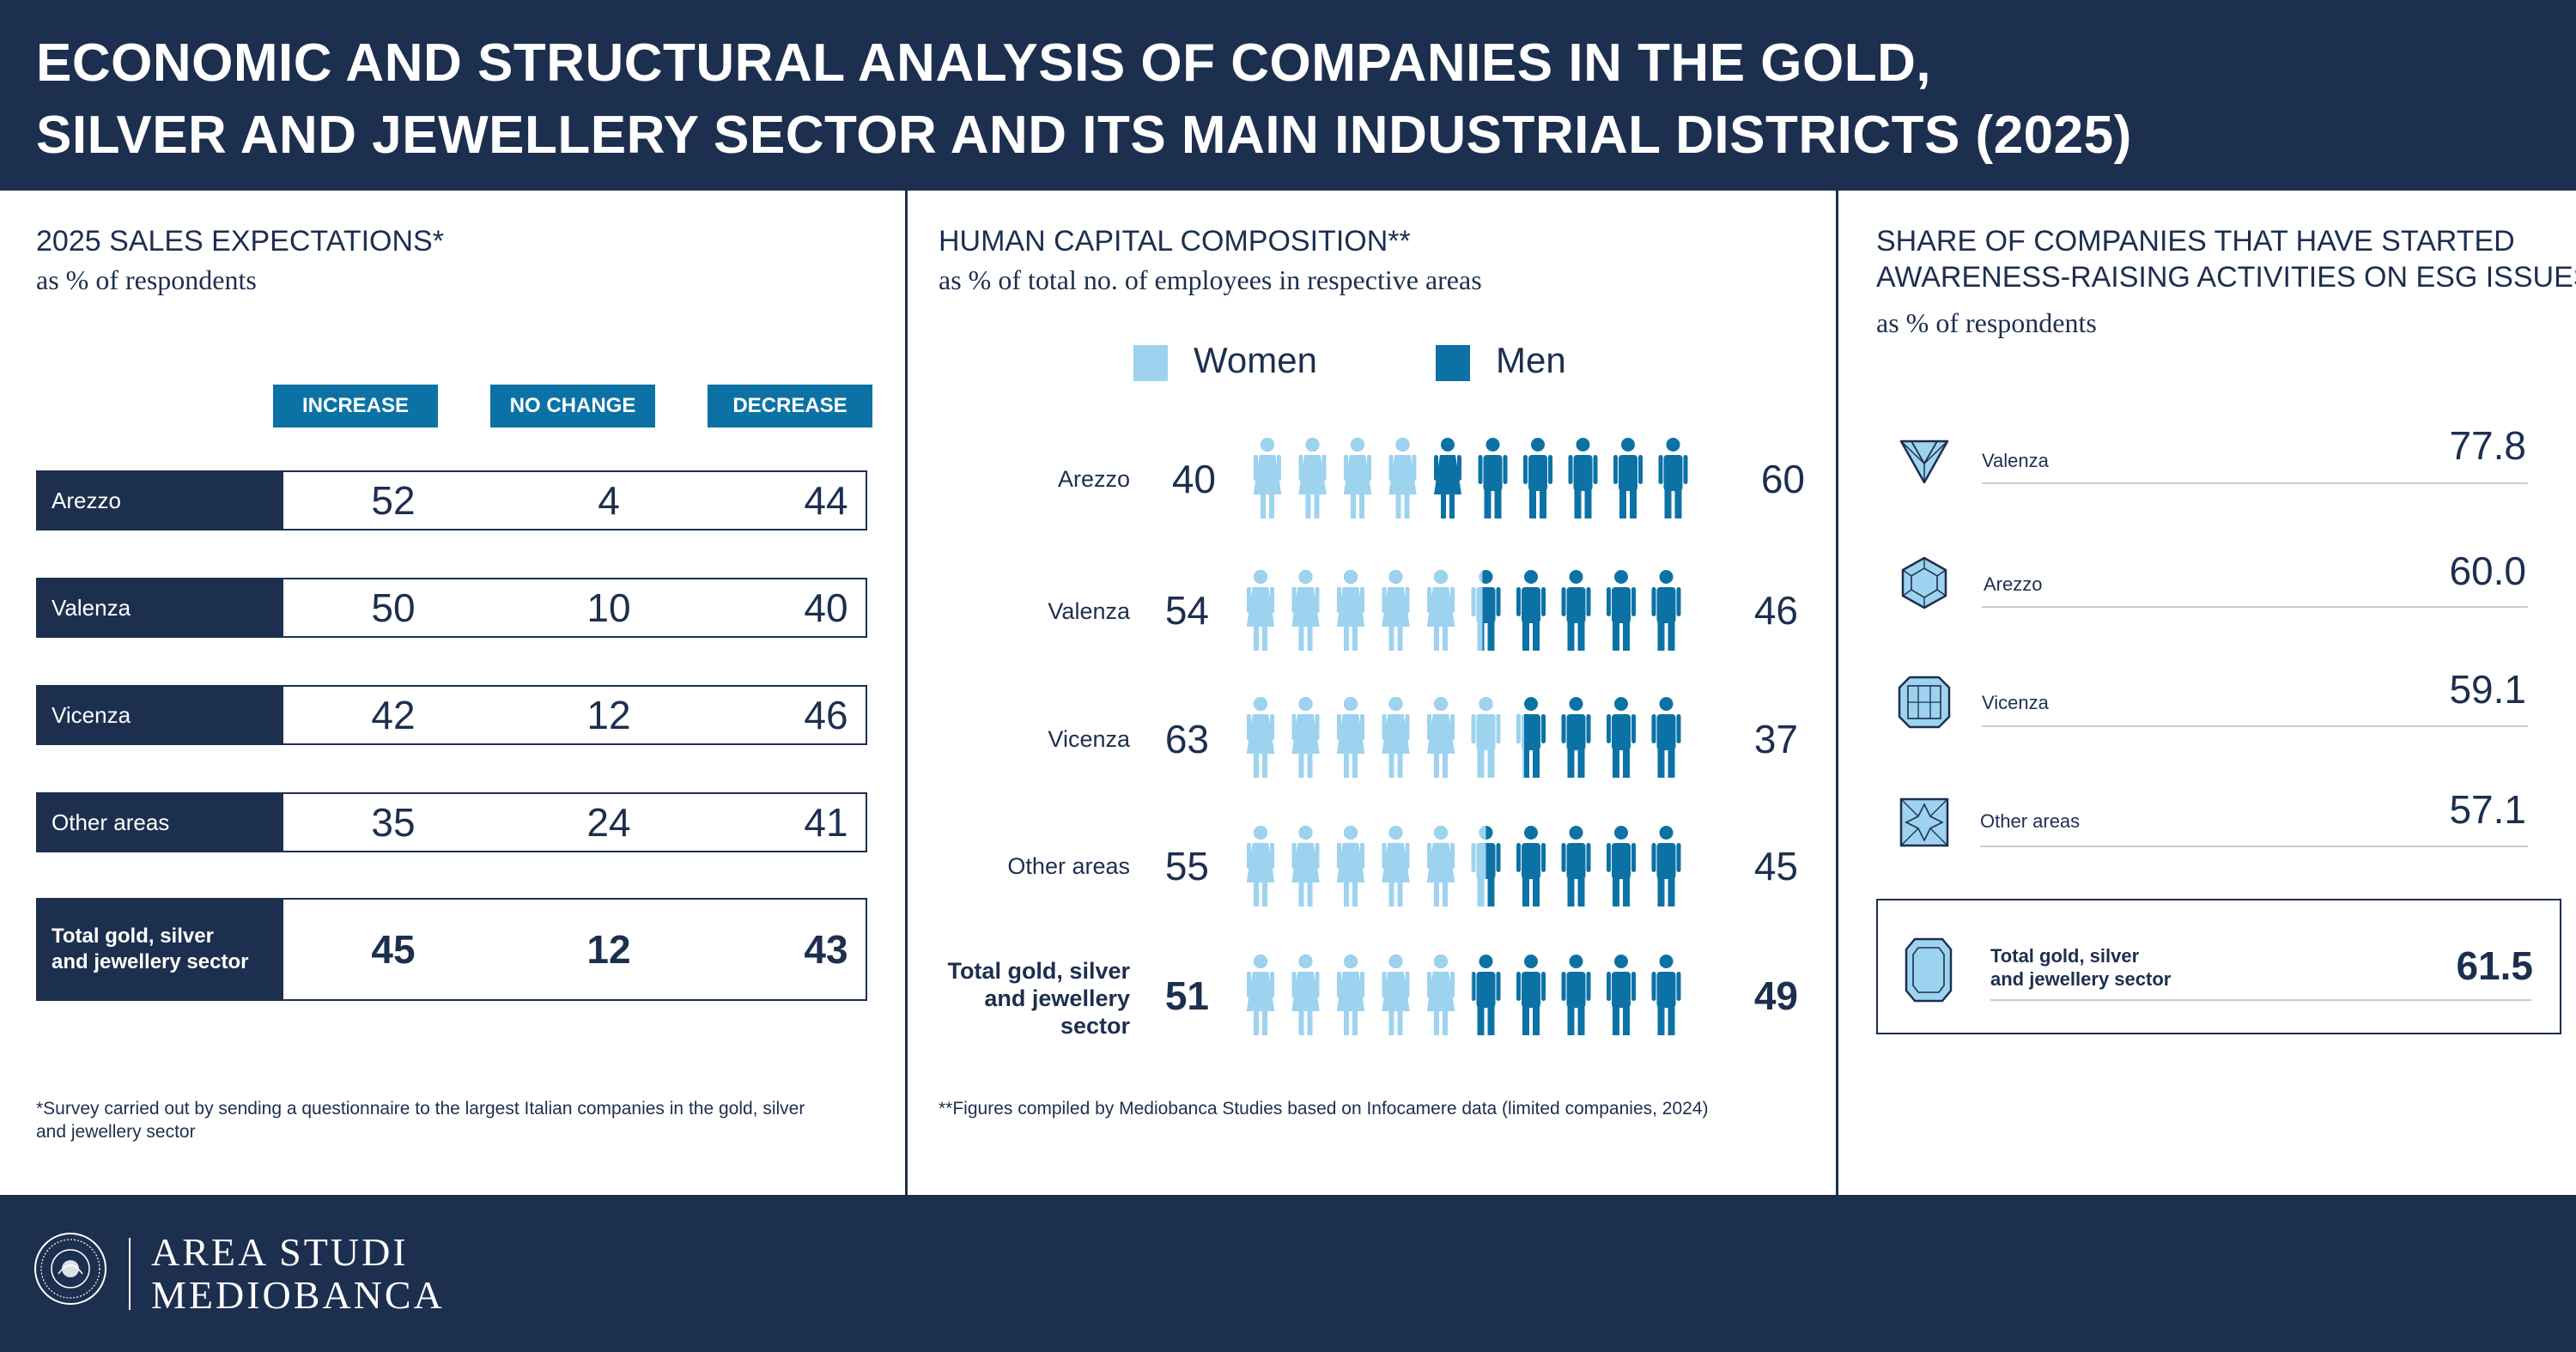 Image resolution: width=2576 pixels, height=1352 pixels. I want to click on women-value-arezzo: 40, so click(1193, 479).